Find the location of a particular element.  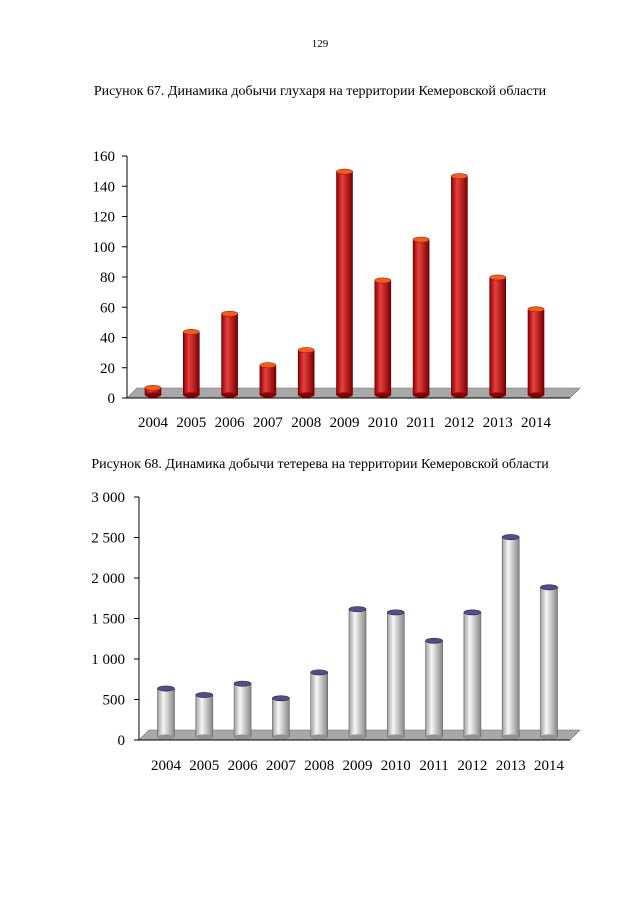

bar-2005 is located at coordinates (204, 716).